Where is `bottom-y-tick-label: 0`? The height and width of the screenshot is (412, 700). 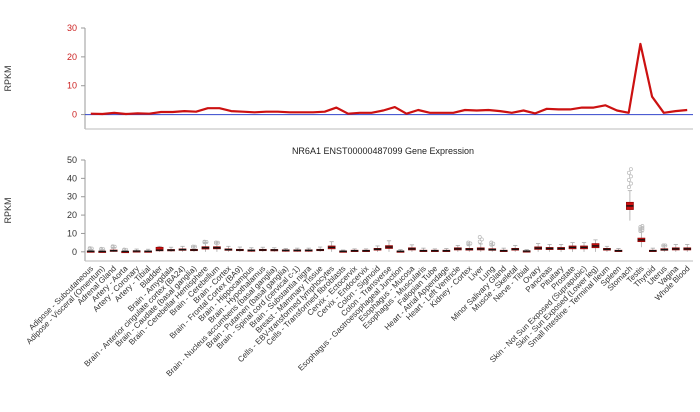
bottom-y-tick-label: 0 is located at coordinates (74, 252).